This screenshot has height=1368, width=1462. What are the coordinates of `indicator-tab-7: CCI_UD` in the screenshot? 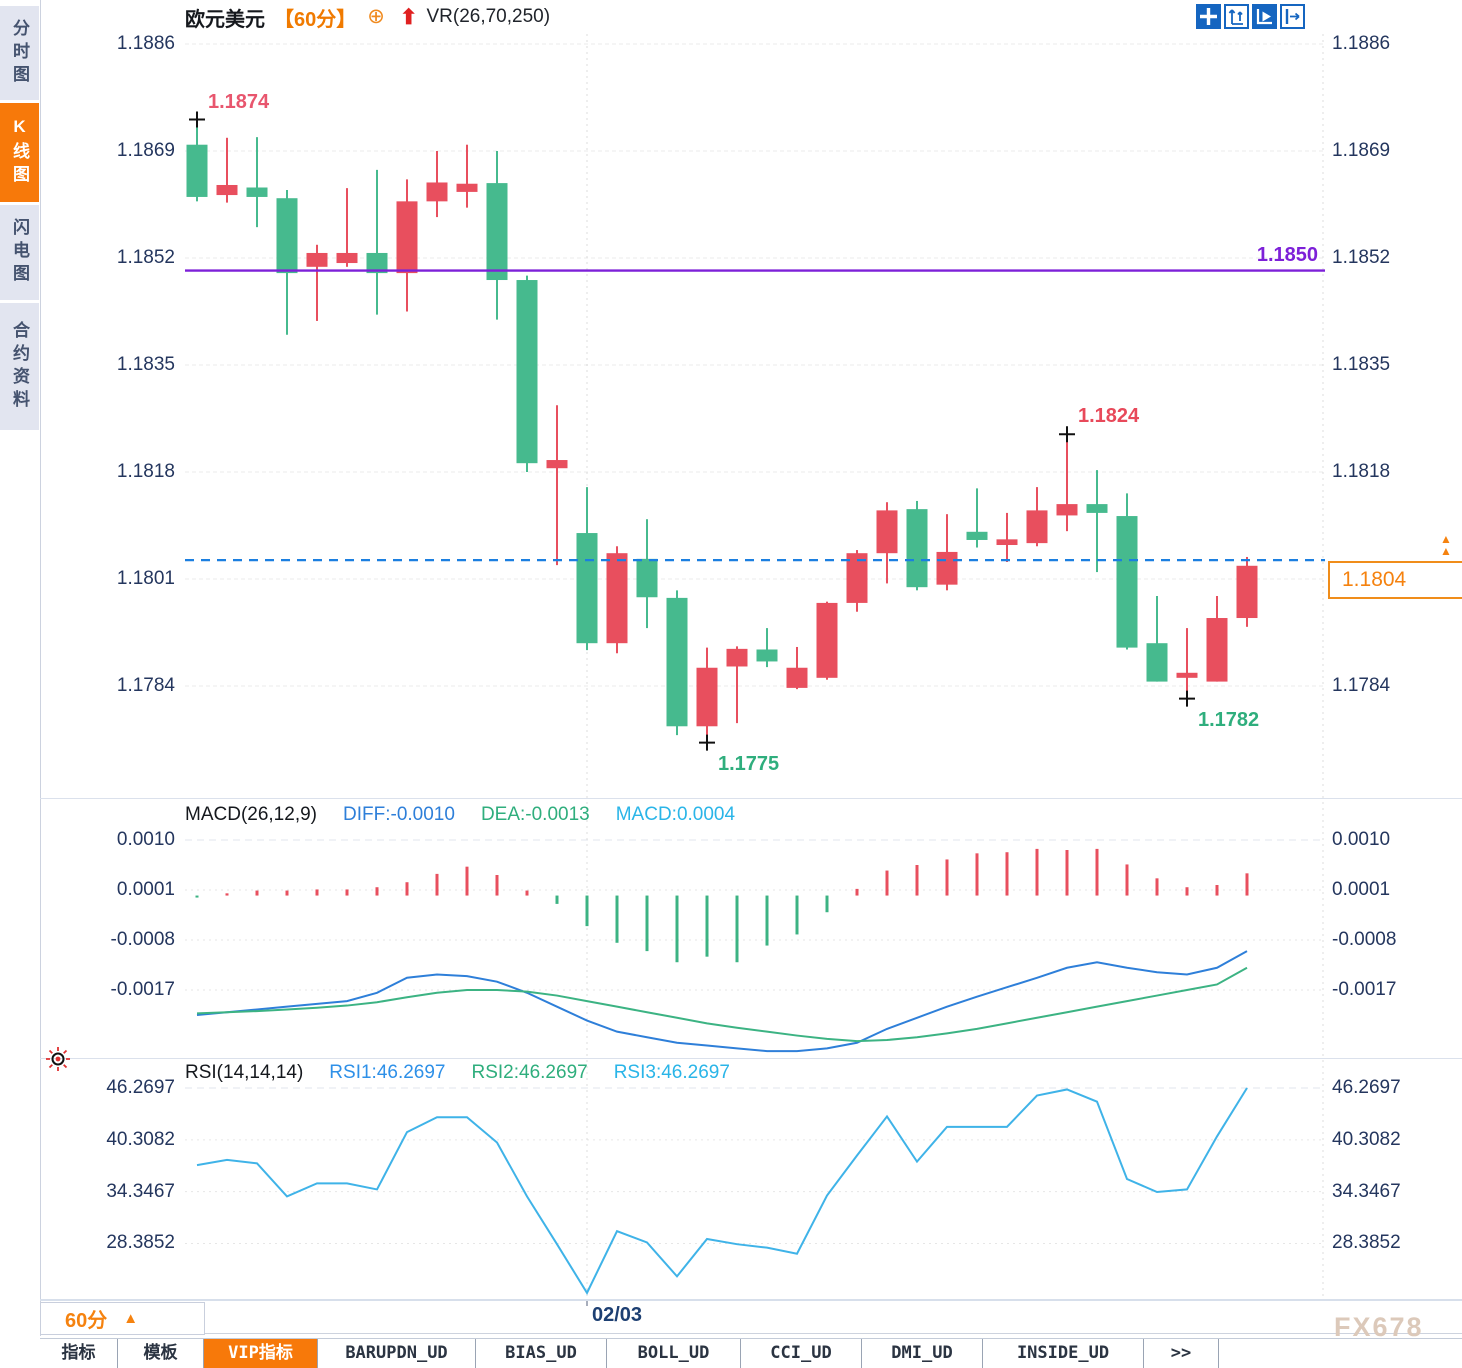 It's located at (801, 1353).